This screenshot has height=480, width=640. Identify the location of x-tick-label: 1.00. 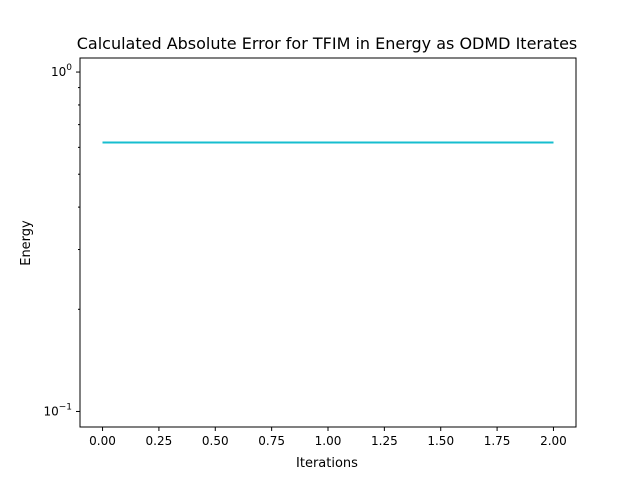
(328, 441).